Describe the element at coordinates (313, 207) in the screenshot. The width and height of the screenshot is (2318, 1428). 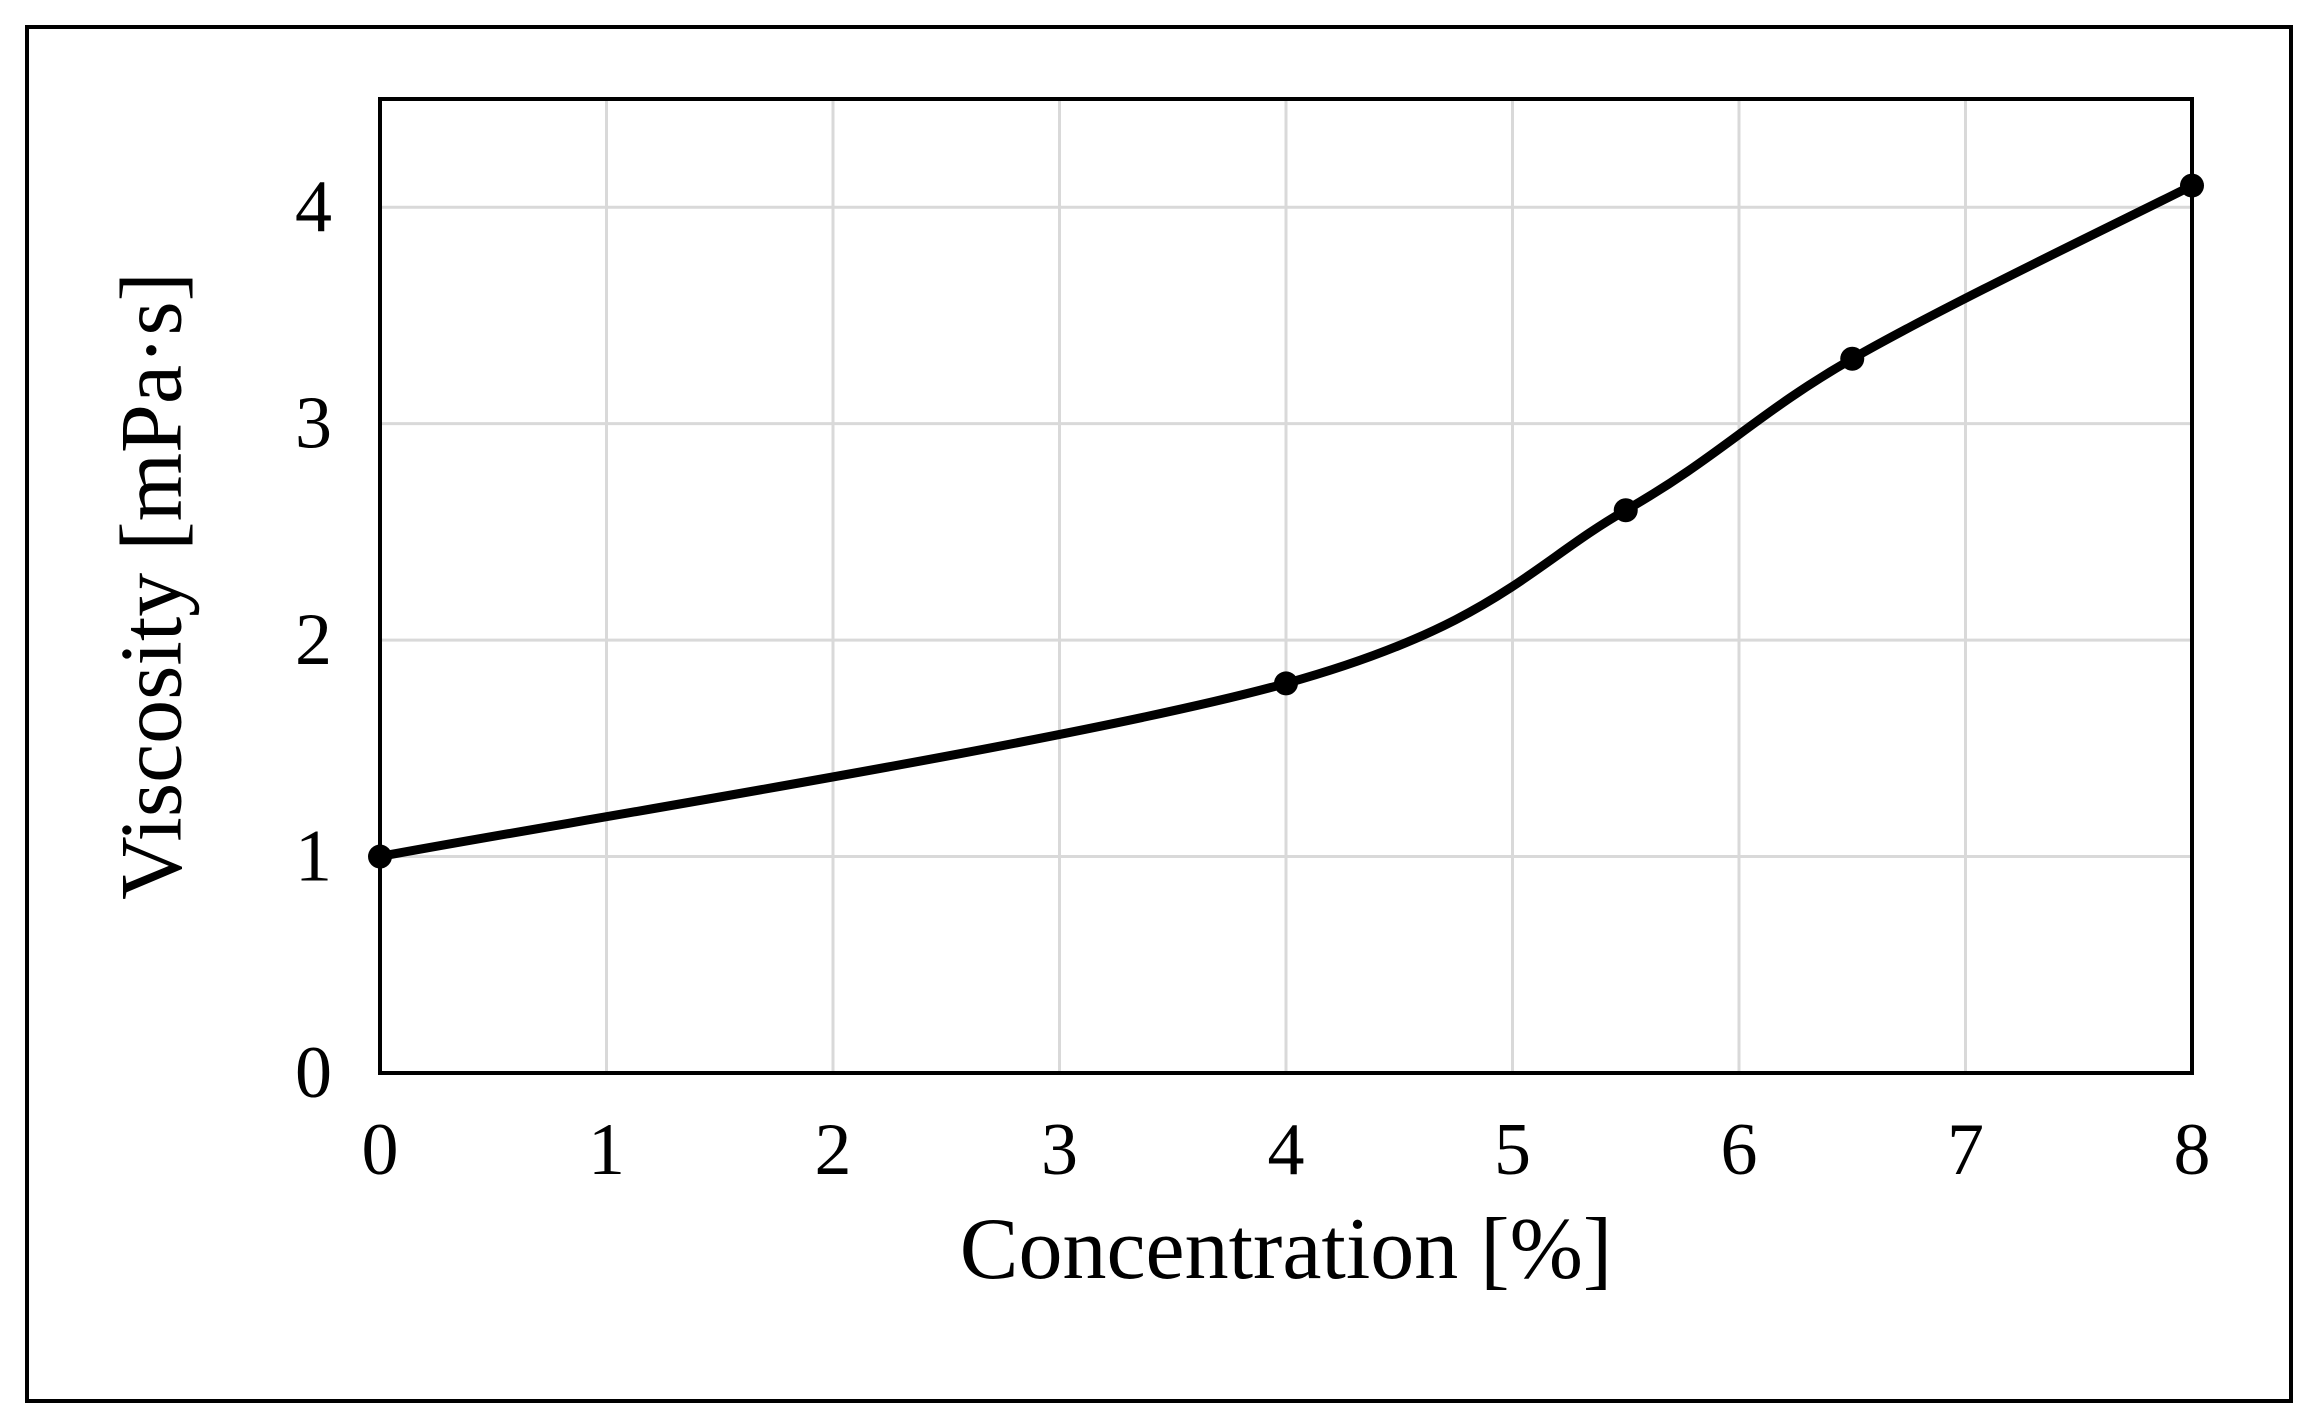
I see `y-tick-label: 4` at that location.